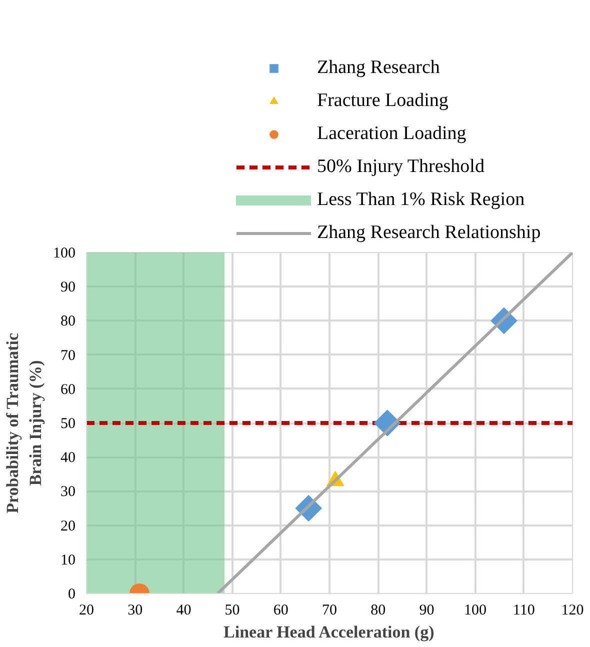  Describe the element at coordinates (329, 632) in the screenshot. I see `x-axis-title: Linear Head Acceleration (g)` at that location.